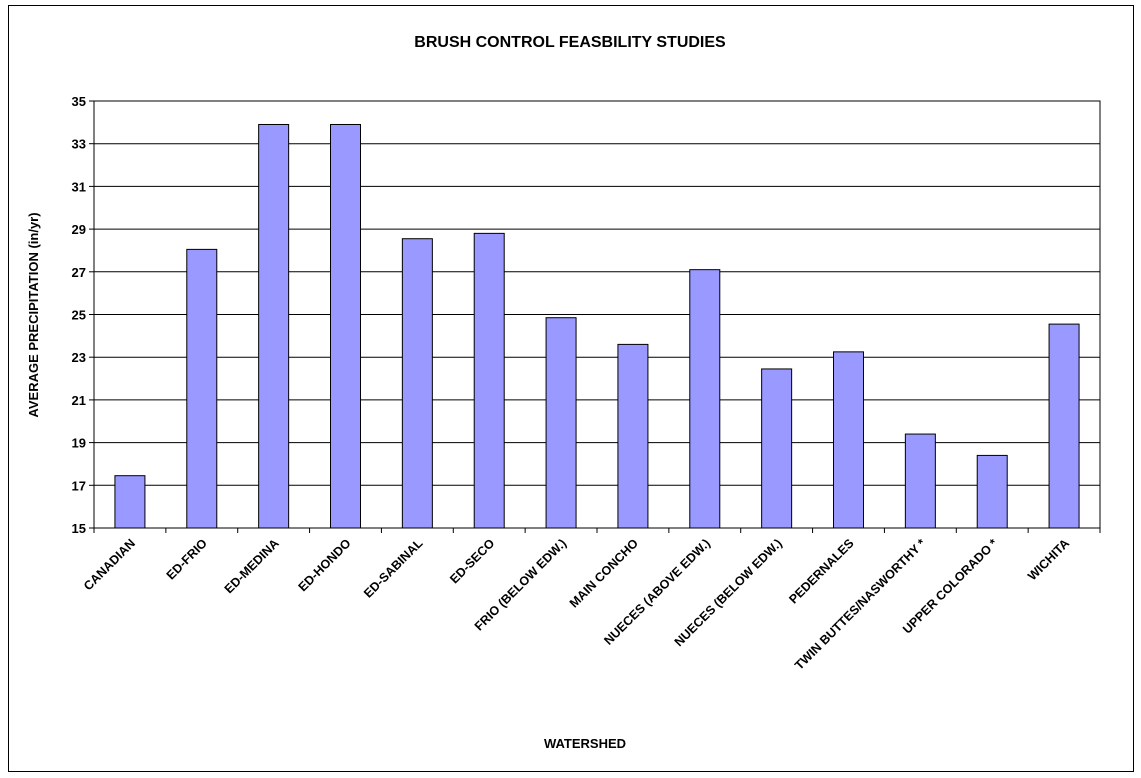 This screenshot has width=1141, height=778. Describe the element at coordinates (393, 568) in the screenshot. I see `x-tick-label: ED-SABINAL` at that location.